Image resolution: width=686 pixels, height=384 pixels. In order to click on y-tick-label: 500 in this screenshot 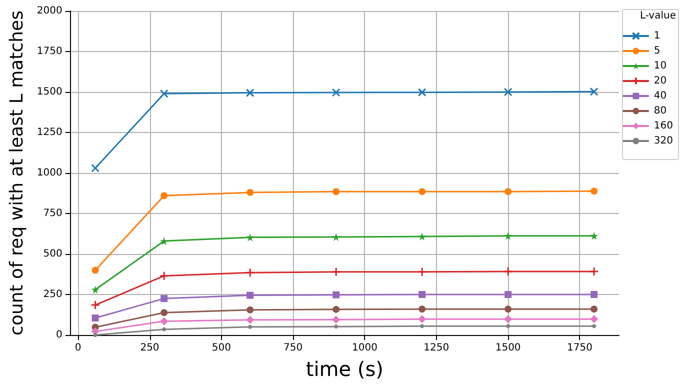, I will do `click(52, 254)`.